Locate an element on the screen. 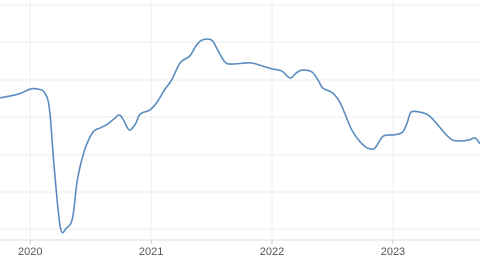 The width and height of the screenshot is (480, 270). x-tick-label: 2021 is located at coordinates (151, 252).